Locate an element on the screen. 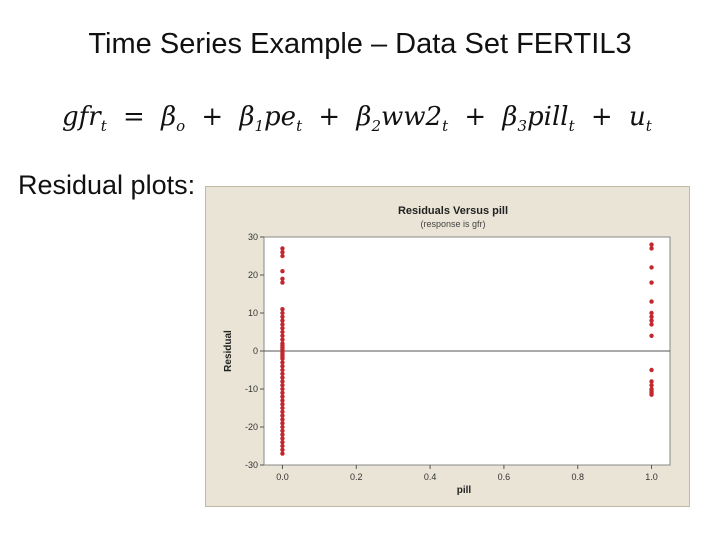  y-tick-label: 30 is located at coordinates (253, 237).